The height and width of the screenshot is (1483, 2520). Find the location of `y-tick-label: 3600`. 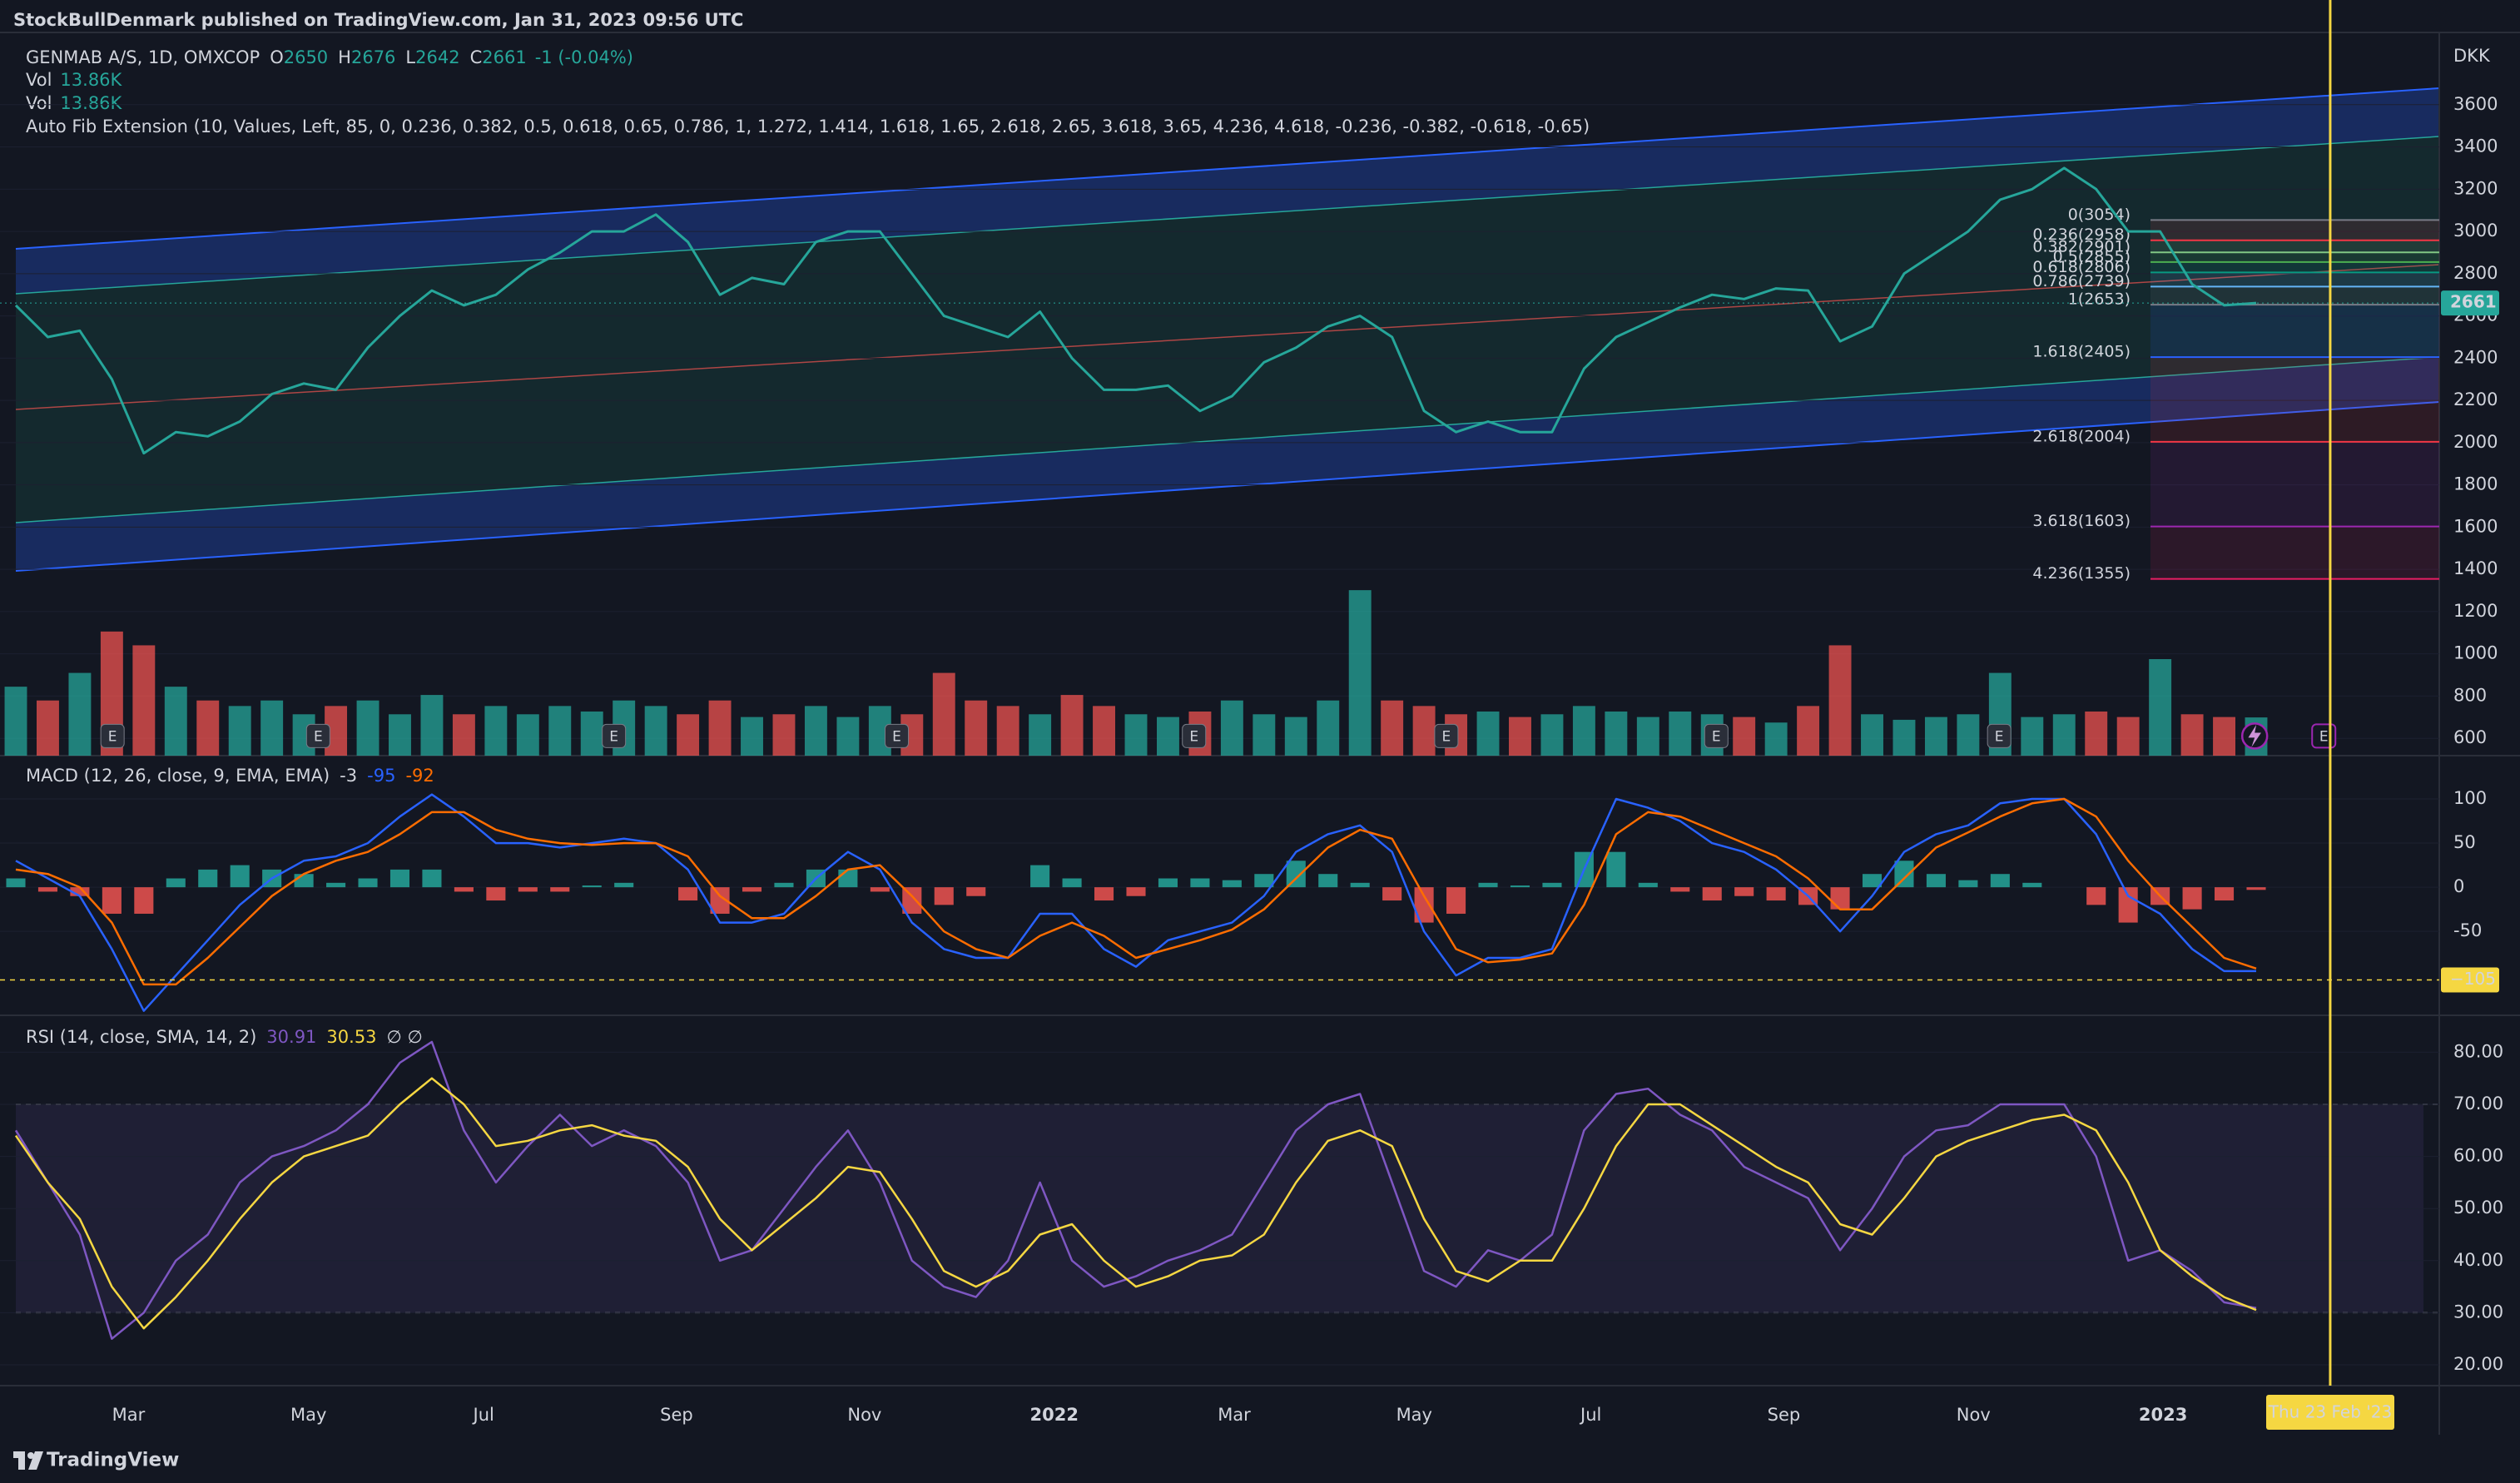

y-tick-label: 3600 is located at coordinates (2475, 104).